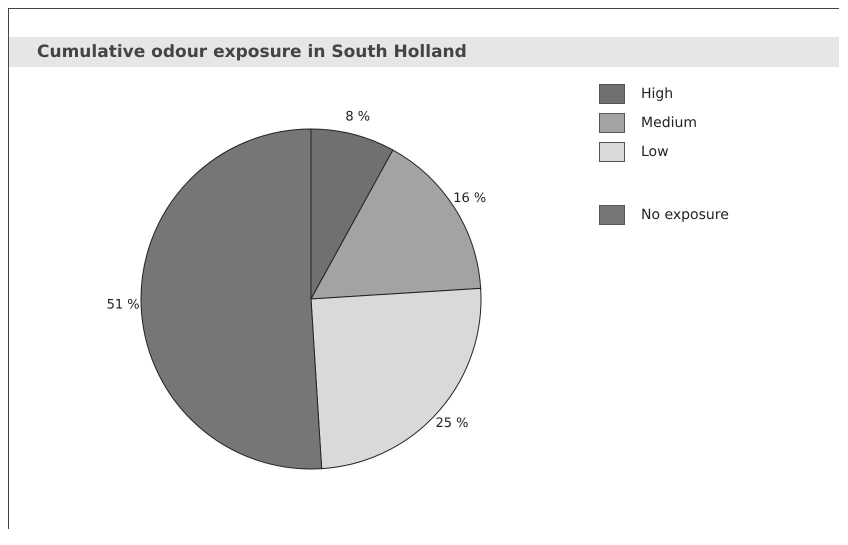 The width and height of the screenshot is (848, 545). Describe the element at coordinates (655, 152) in the screenshot. I see `legend-label: Low` at that location.